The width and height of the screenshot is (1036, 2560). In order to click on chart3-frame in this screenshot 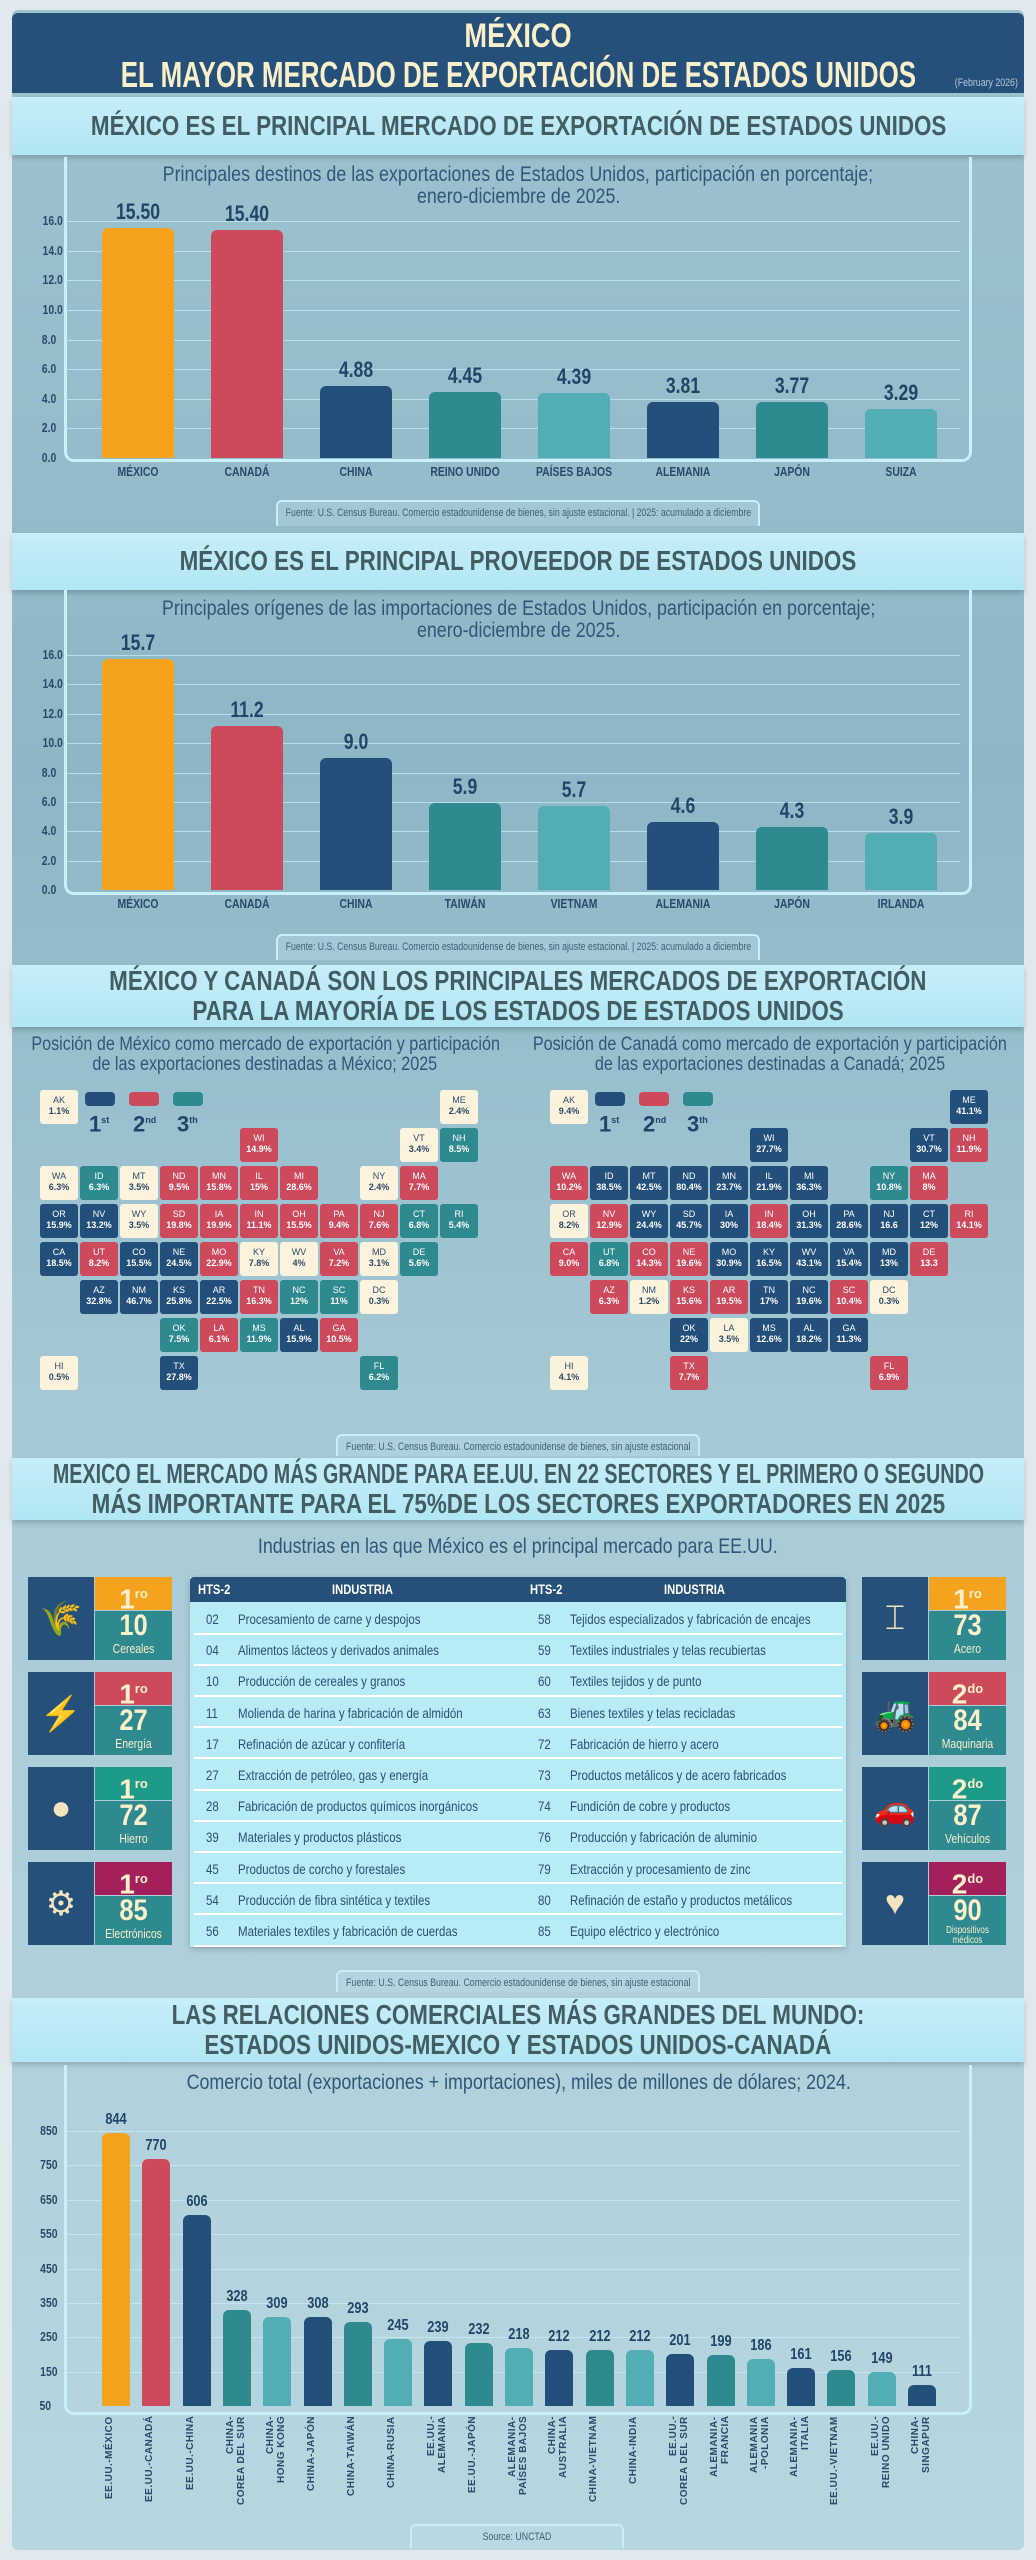, I will do `click(518, 2240)`.